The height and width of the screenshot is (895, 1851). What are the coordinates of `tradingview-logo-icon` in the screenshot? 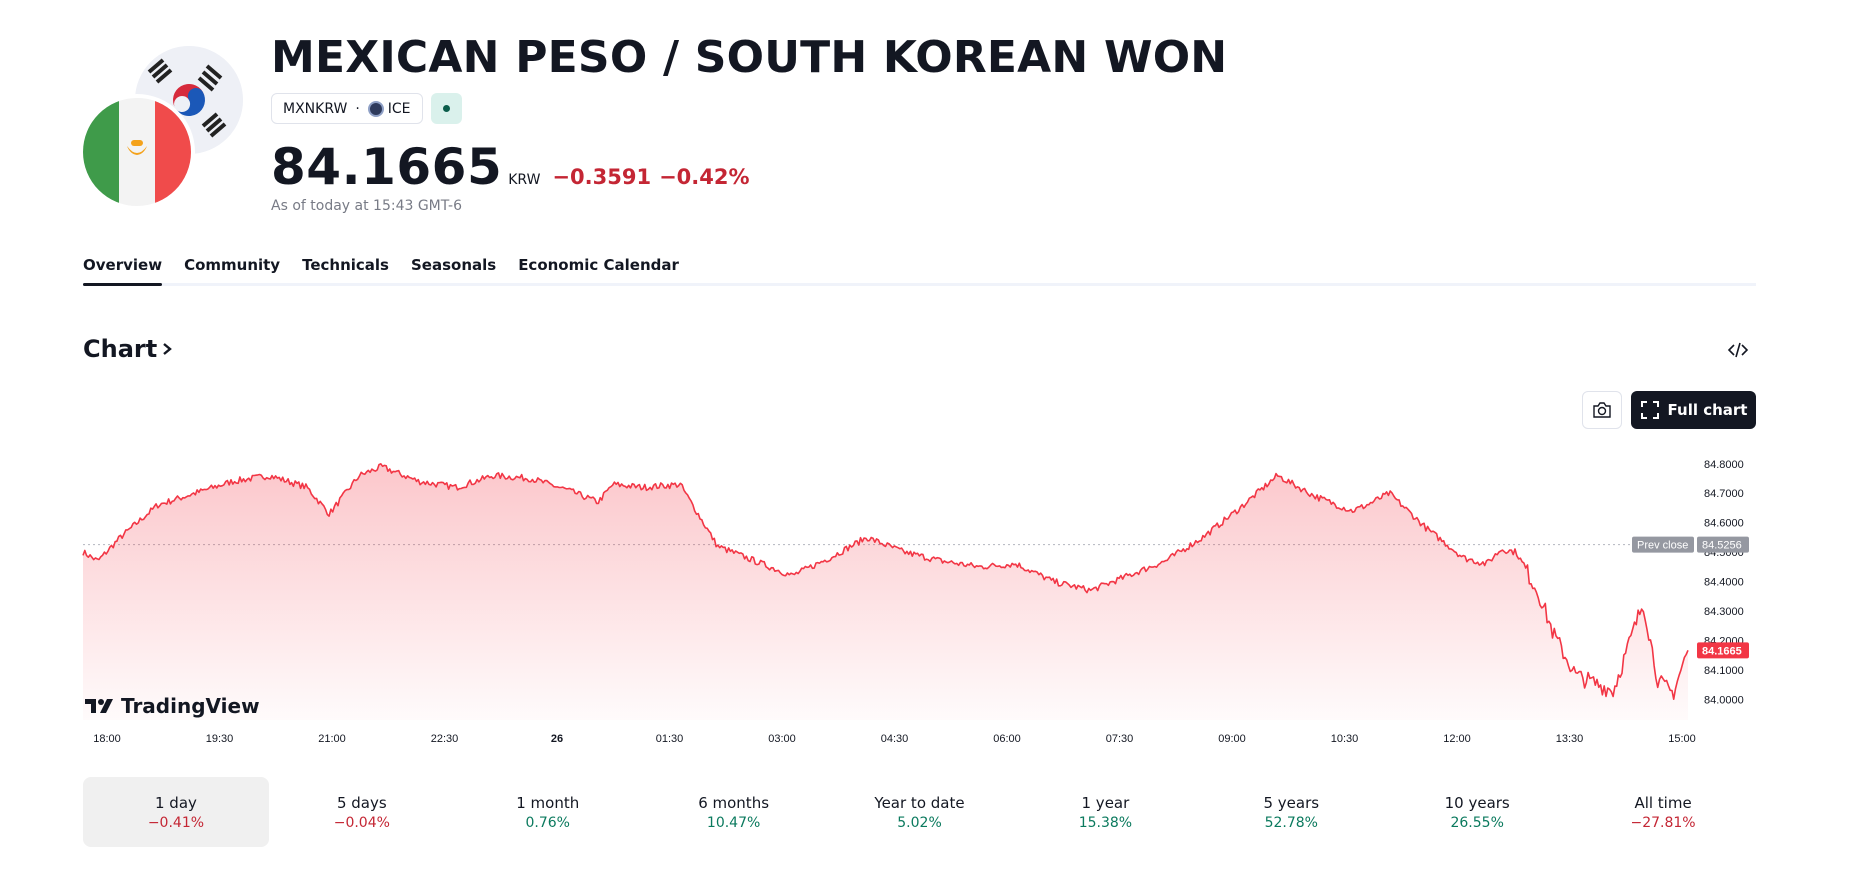 It's located at (99, 706).